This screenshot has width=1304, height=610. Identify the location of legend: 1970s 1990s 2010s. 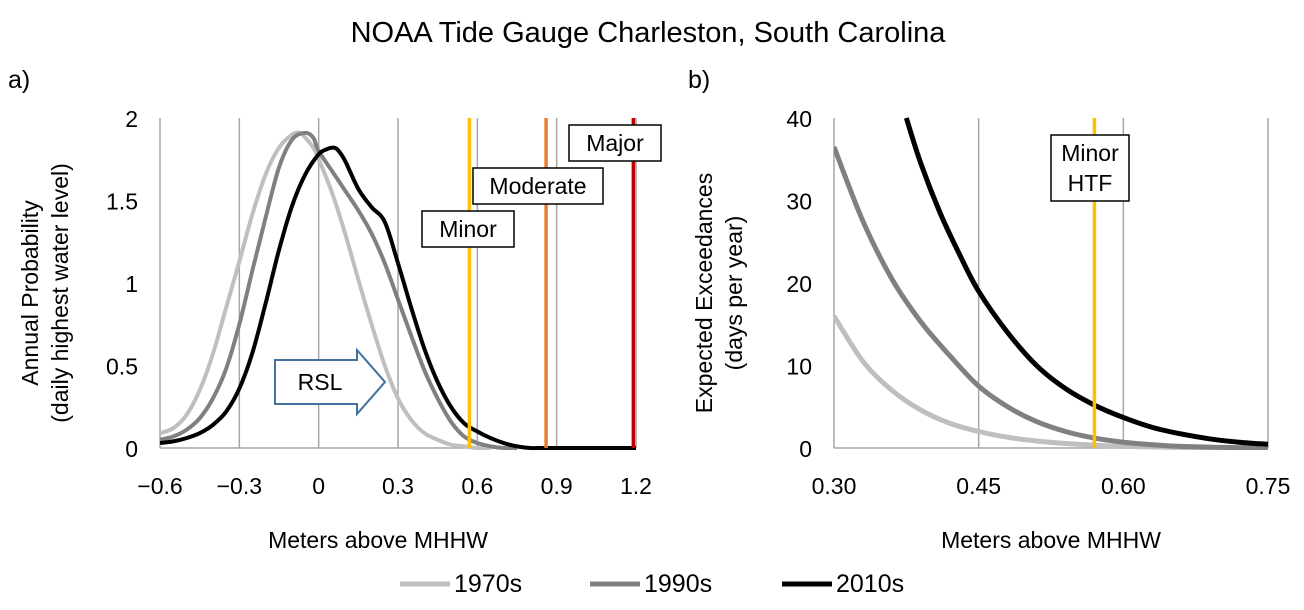
(652, 584).